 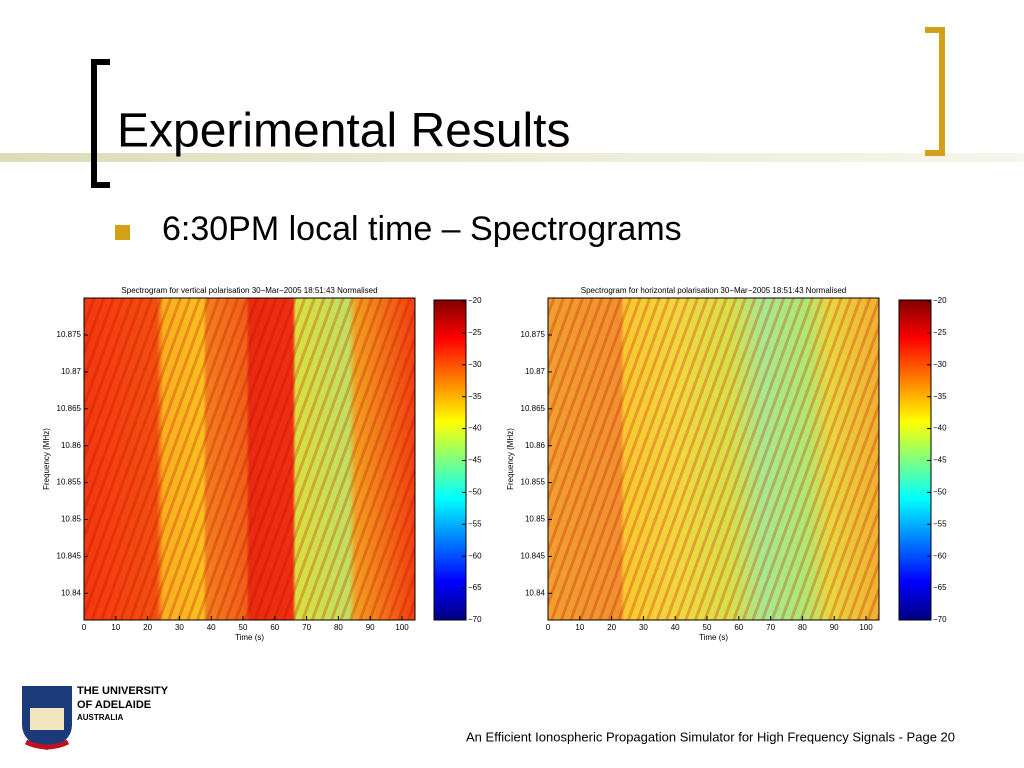 I want to click on logo-line: THE UNIVERSITY, so click(x=123, y=691).